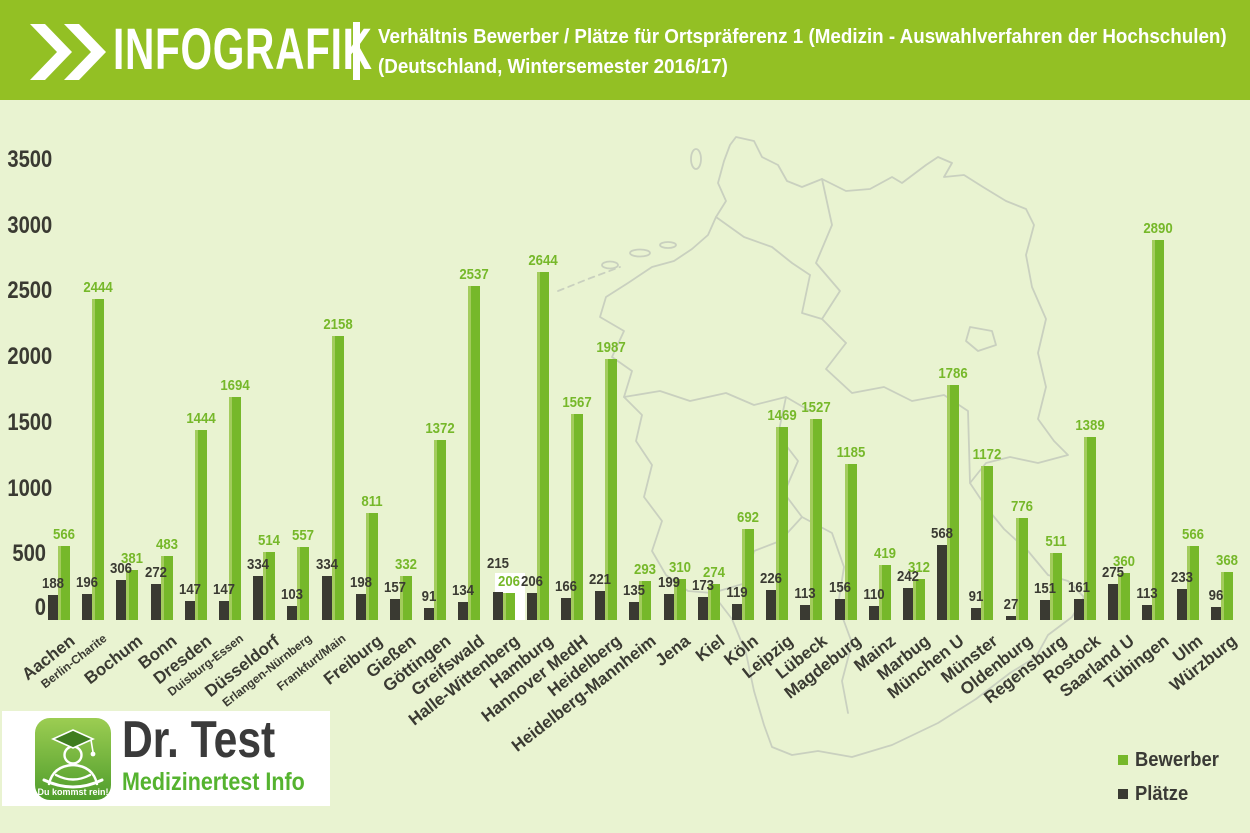 The height and width of the screenshot is (833, 1250). I want to click on bewerber-value-label: 1372, so click(440, 428).